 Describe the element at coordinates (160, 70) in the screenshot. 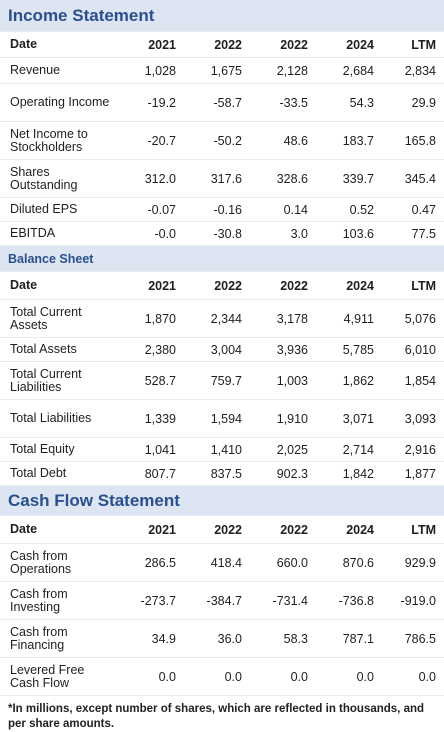

I see `cell: 1,028` at that location.